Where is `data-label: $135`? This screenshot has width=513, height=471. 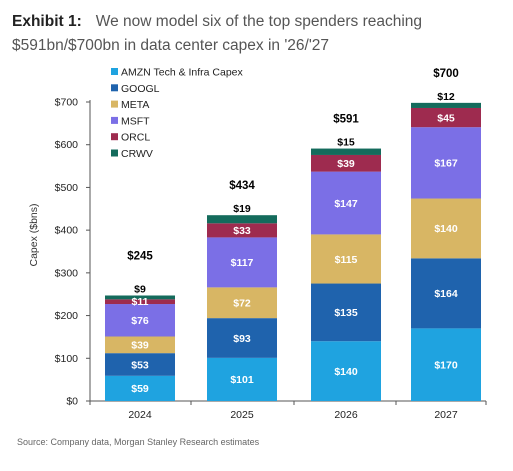
data-label: $135 is located at coordinates (346, 313).